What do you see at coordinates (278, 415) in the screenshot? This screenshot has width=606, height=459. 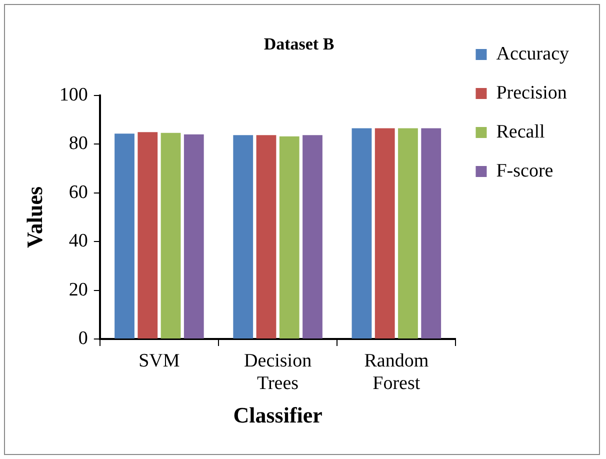 I see `x-axis-title: Classifier` at bounding box center [278, 415].